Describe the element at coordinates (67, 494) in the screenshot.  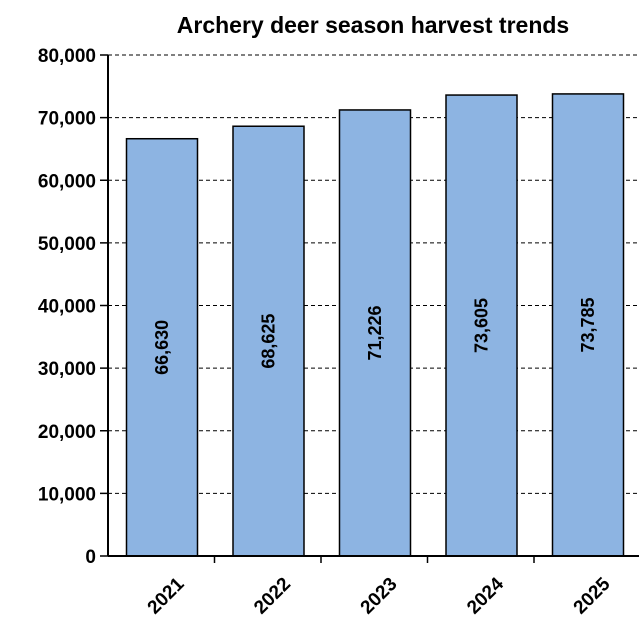
I see `y-tick-label: 10,000` at that location.